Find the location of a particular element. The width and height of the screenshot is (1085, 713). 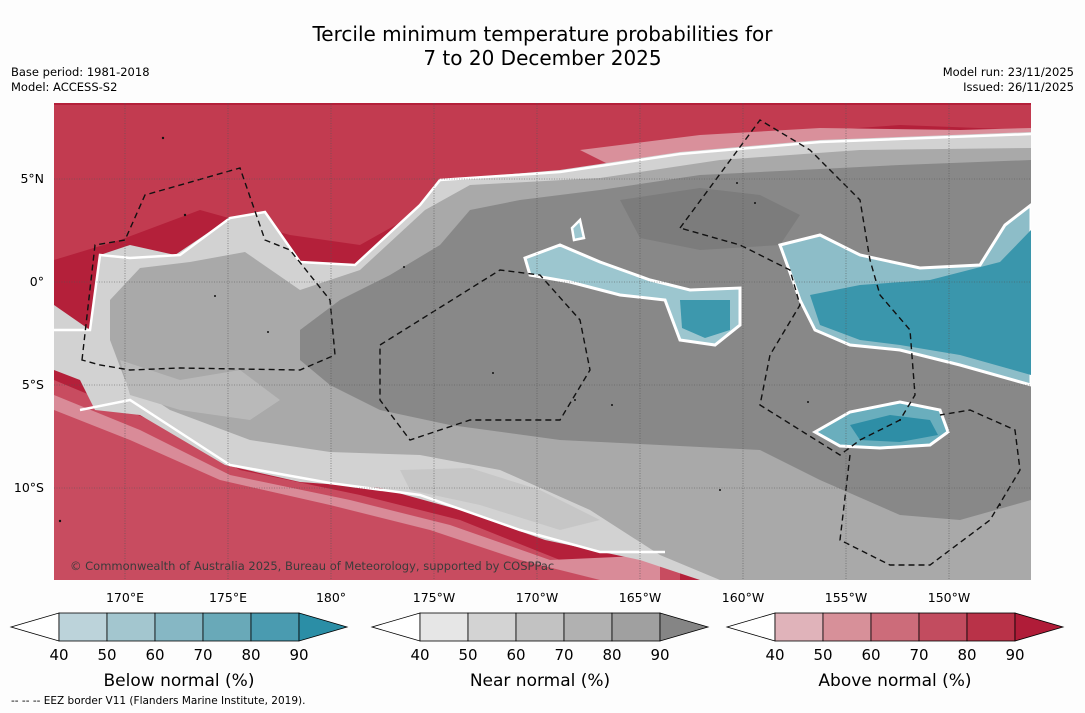

lon-label-175w: 175°W is located at coordinates (434, 597).